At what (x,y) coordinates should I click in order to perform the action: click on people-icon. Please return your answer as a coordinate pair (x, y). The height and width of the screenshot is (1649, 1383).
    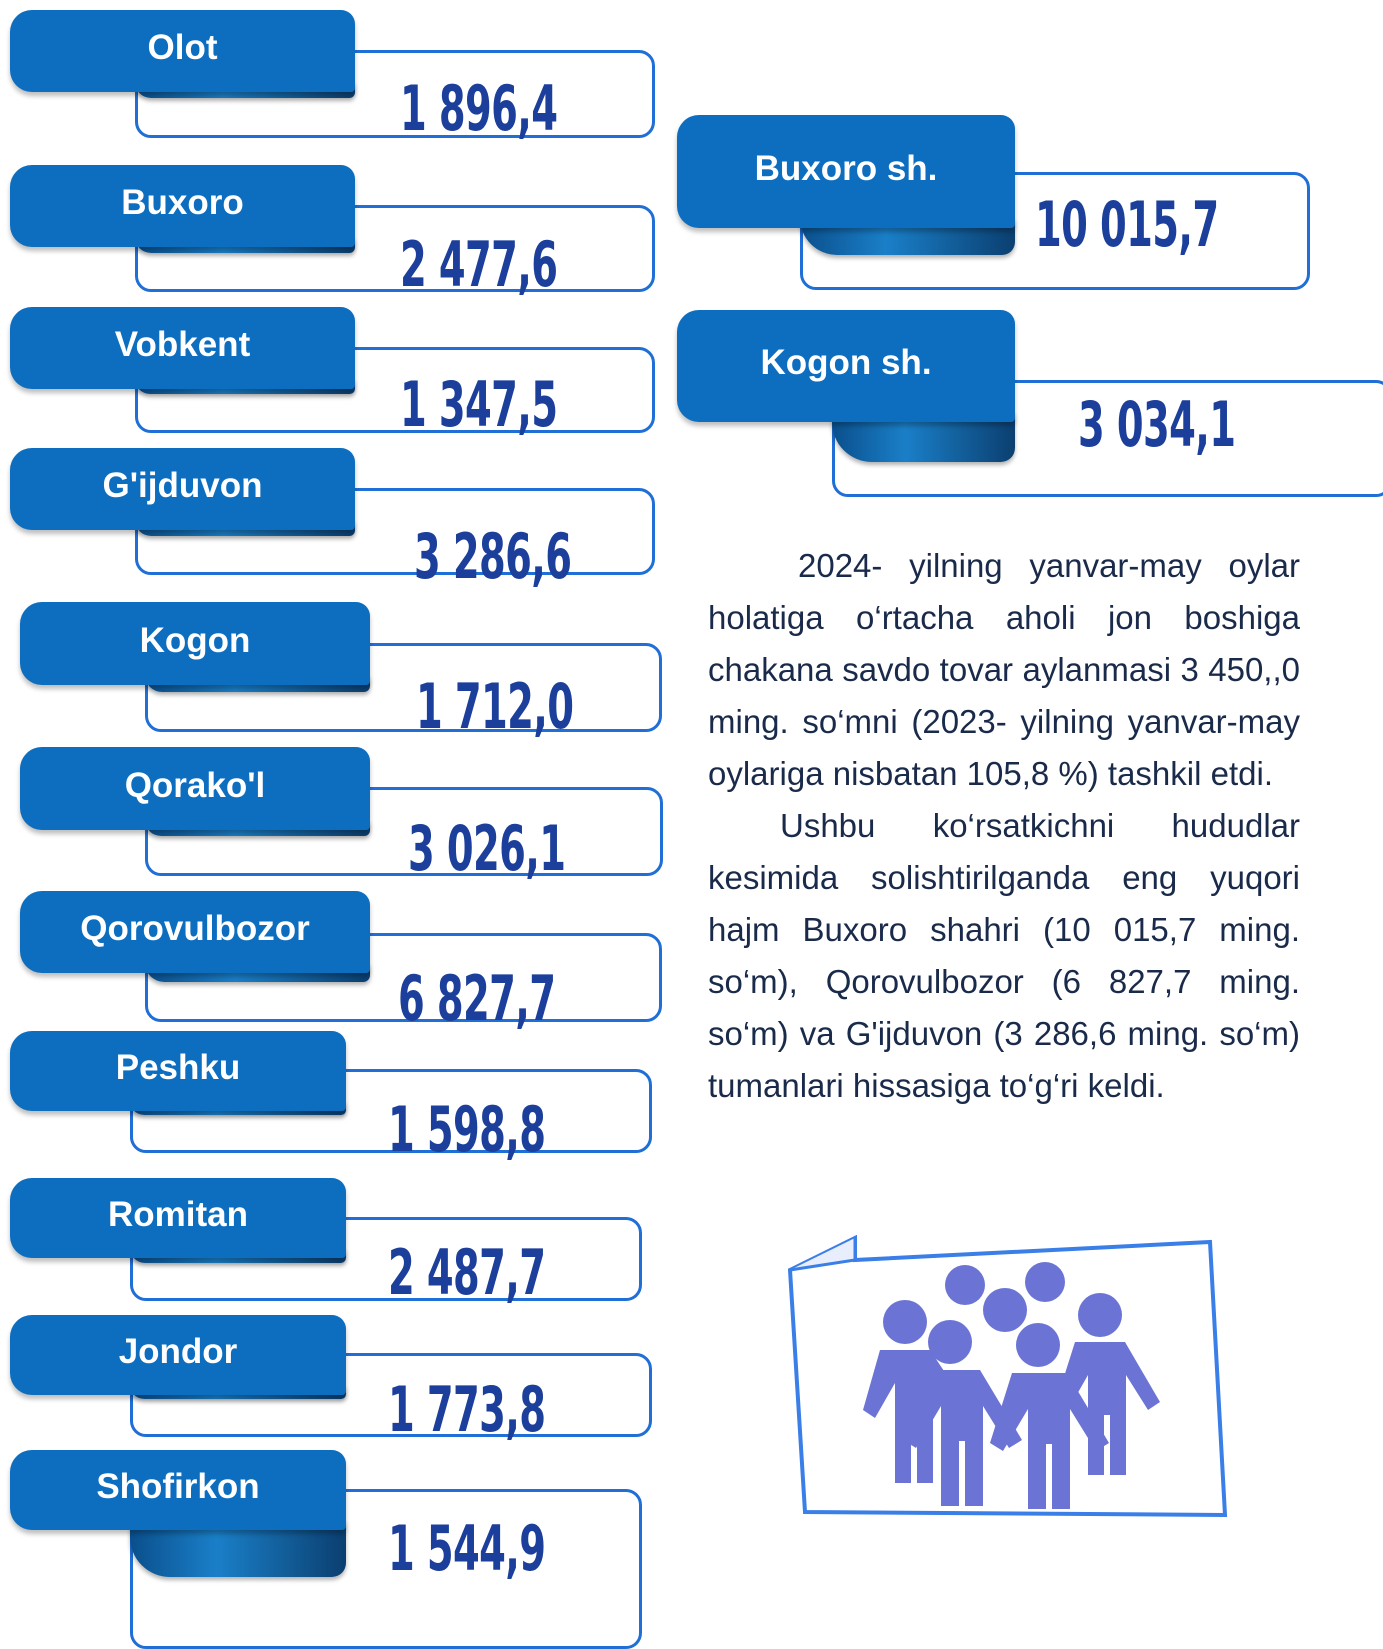
    Looking at the image, I should click on (1007, 1376).